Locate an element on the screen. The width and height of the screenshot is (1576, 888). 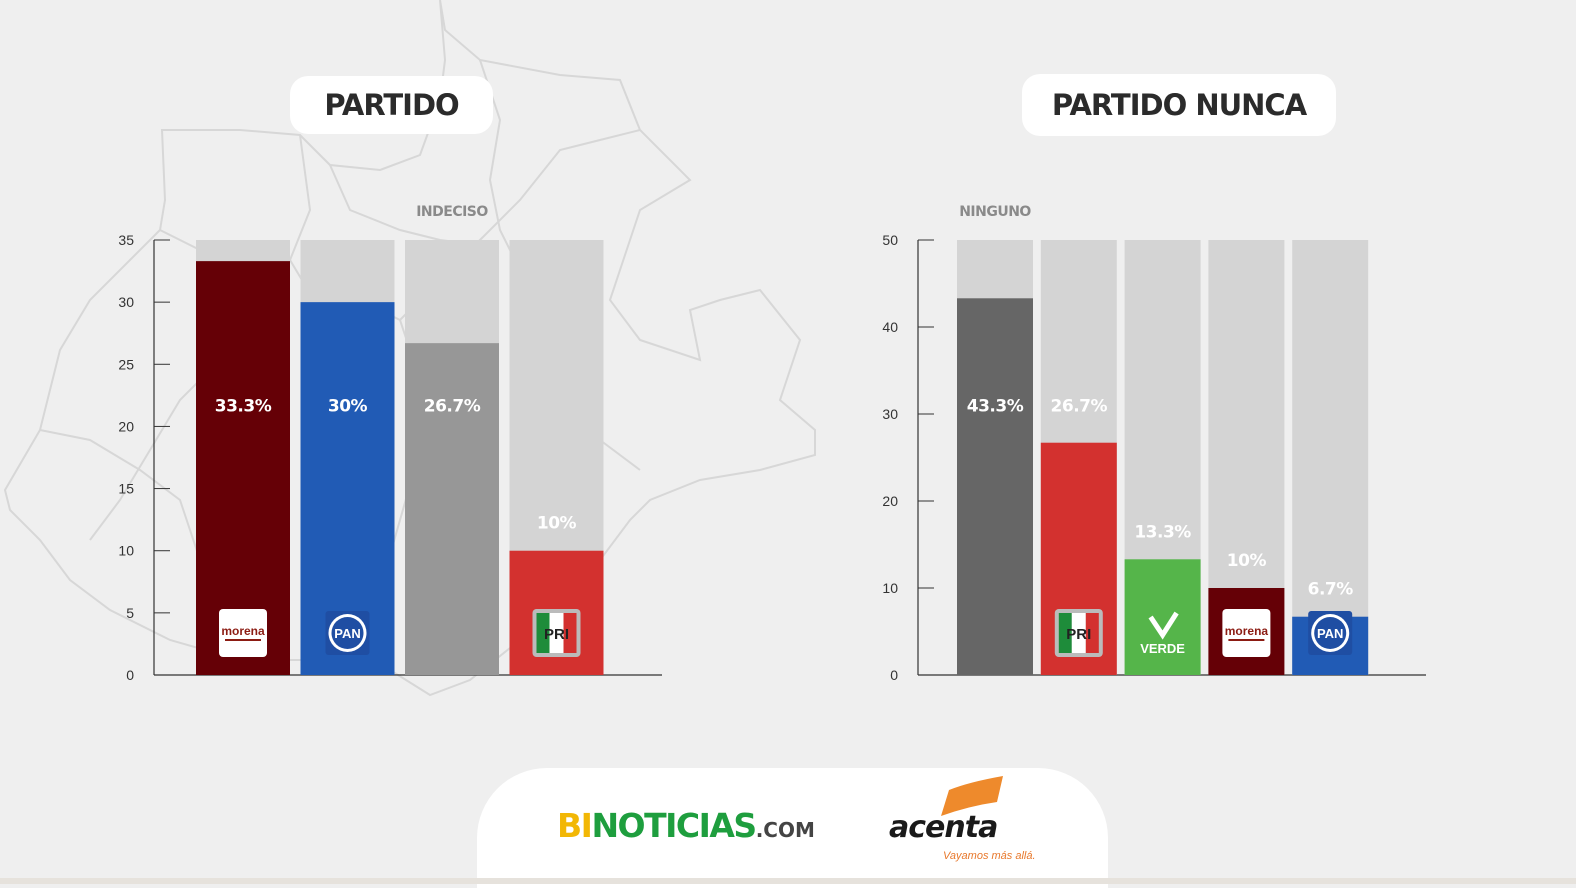
bottom-strip is located at coordinates (788, 881).